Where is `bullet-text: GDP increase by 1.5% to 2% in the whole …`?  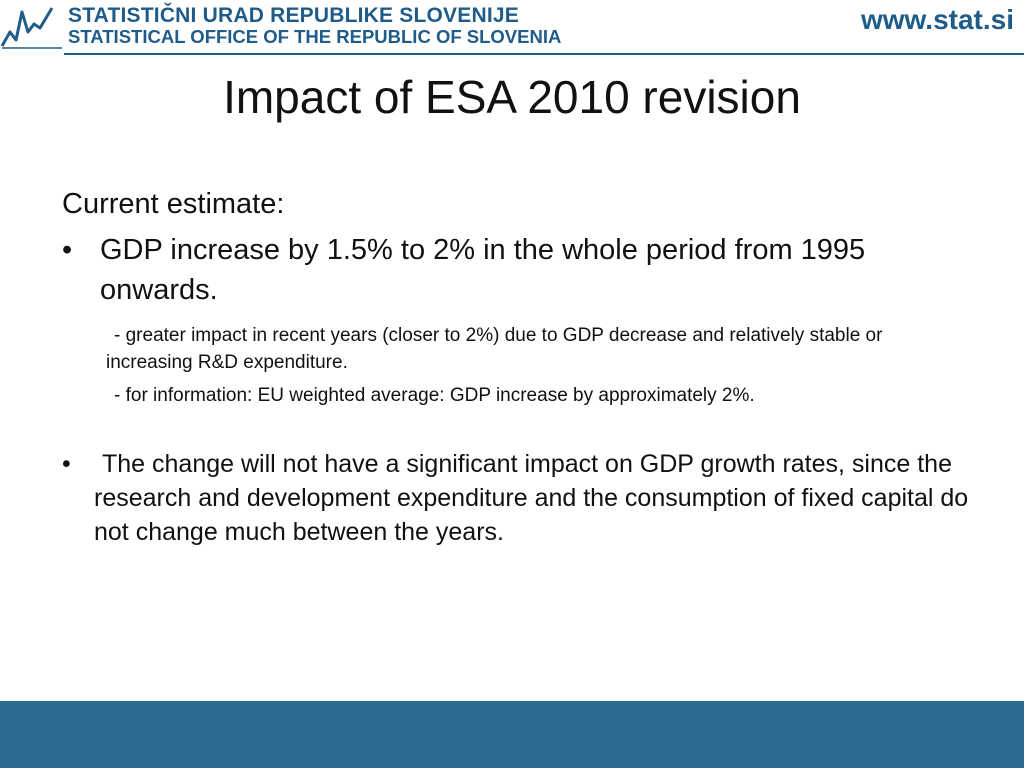
bullet-text: GDP increase by 1.5% to 2% in the whole … is located at coordinates (483, 270).